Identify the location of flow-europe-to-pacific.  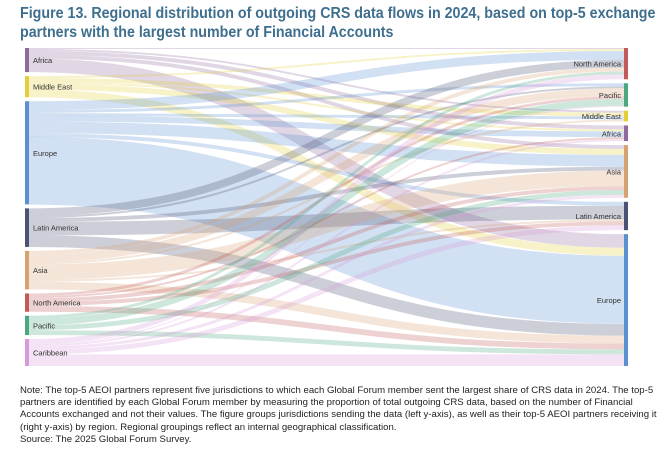
(326, 98).